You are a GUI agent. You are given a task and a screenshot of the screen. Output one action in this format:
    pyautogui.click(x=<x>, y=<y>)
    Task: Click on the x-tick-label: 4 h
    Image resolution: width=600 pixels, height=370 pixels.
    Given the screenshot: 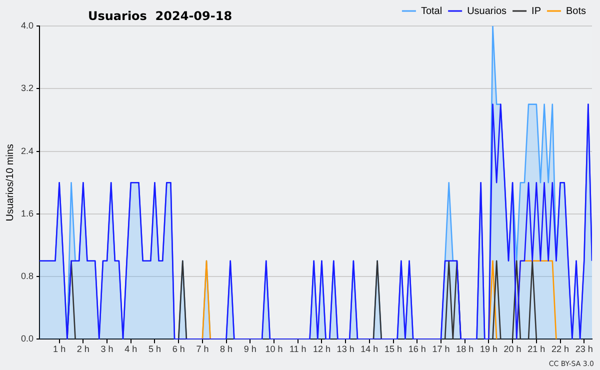 What is the action you would take?
    pyautogui.click(x=131, y=349)
    